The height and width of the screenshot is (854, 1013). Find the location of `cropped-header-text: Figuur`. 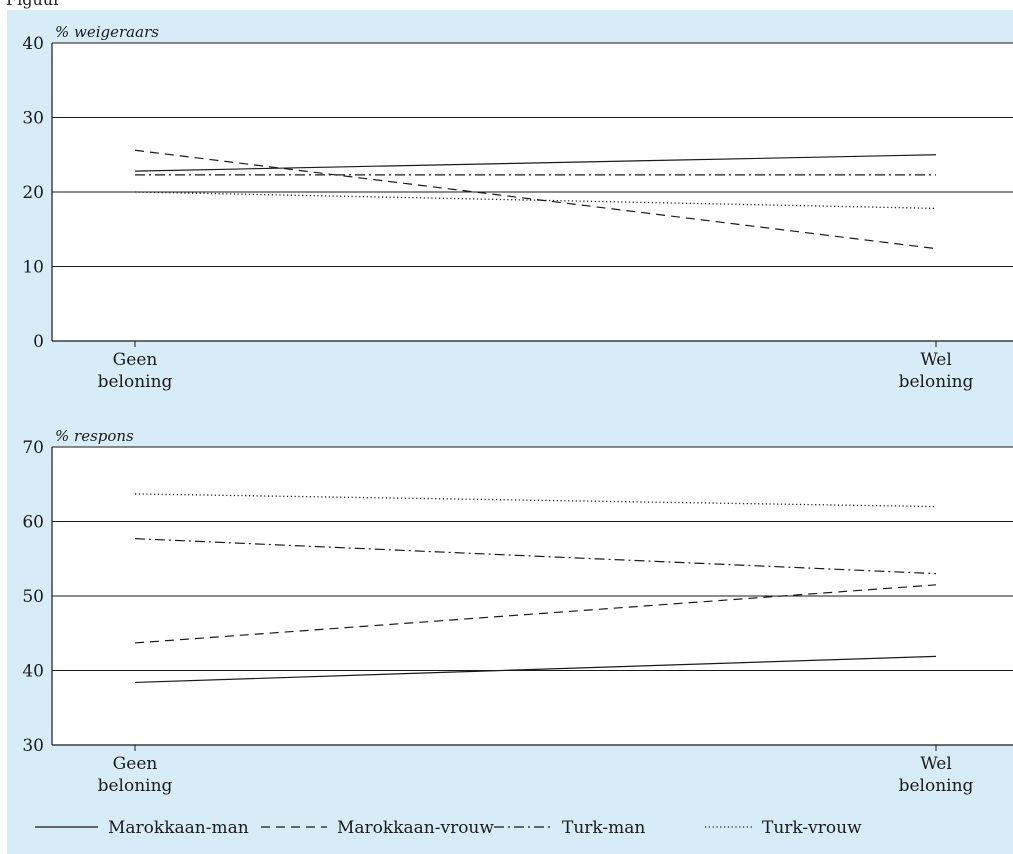

cropped-header-text: Figuur is located at coordinates (33, 4).